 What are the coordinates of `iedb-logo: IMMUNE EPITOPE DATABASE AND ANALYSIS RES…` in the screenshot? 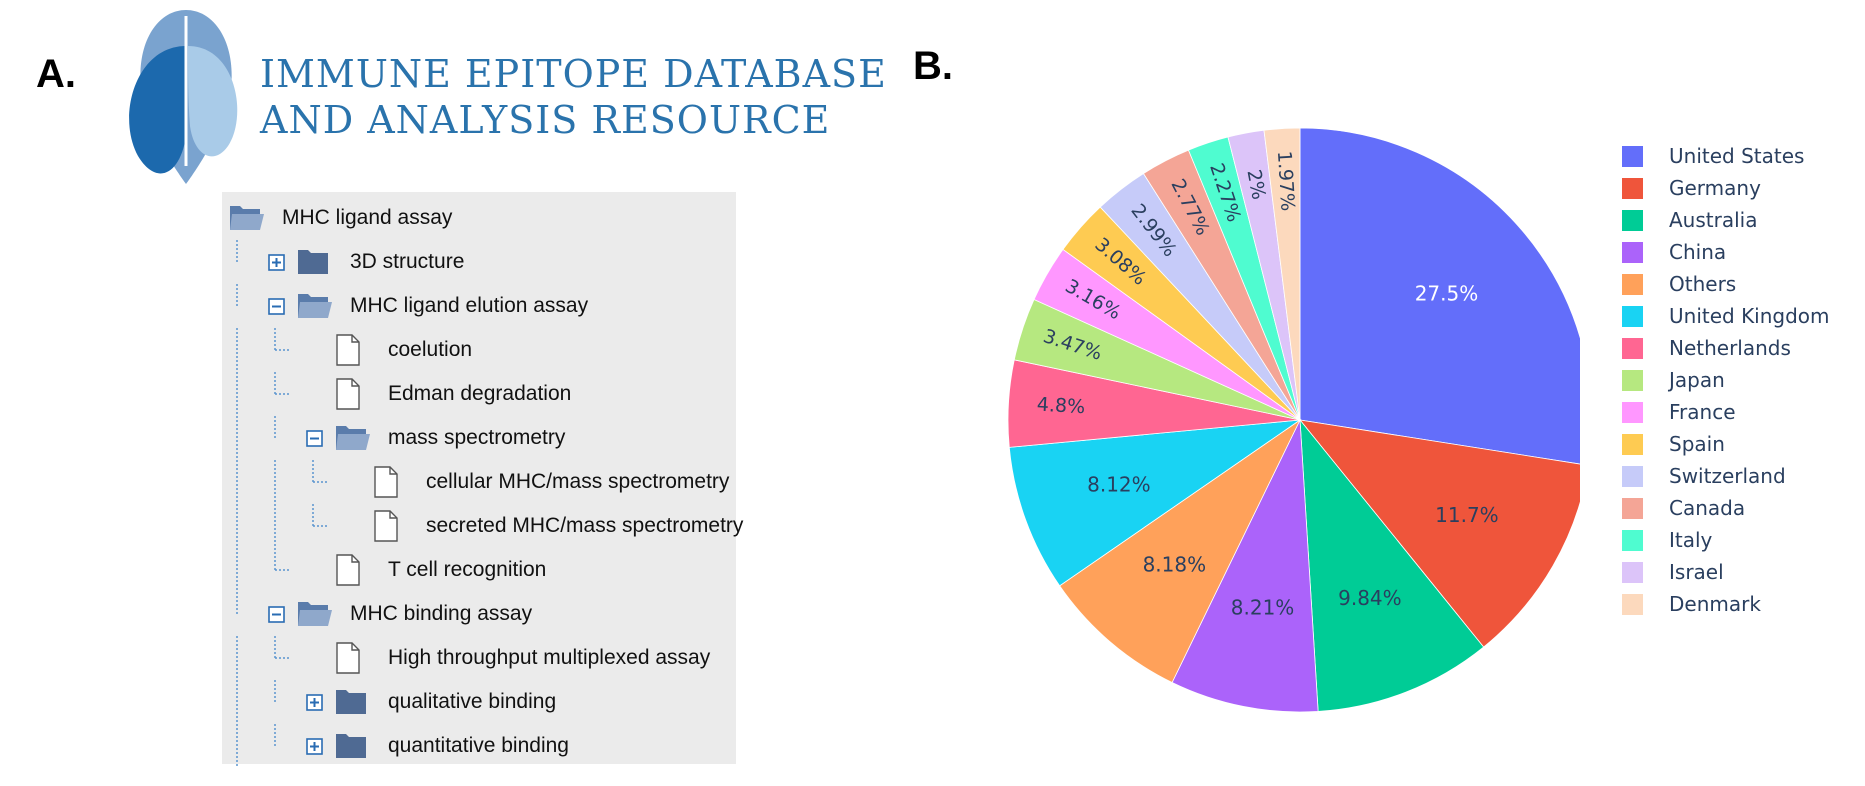 It's located at (501, 95).